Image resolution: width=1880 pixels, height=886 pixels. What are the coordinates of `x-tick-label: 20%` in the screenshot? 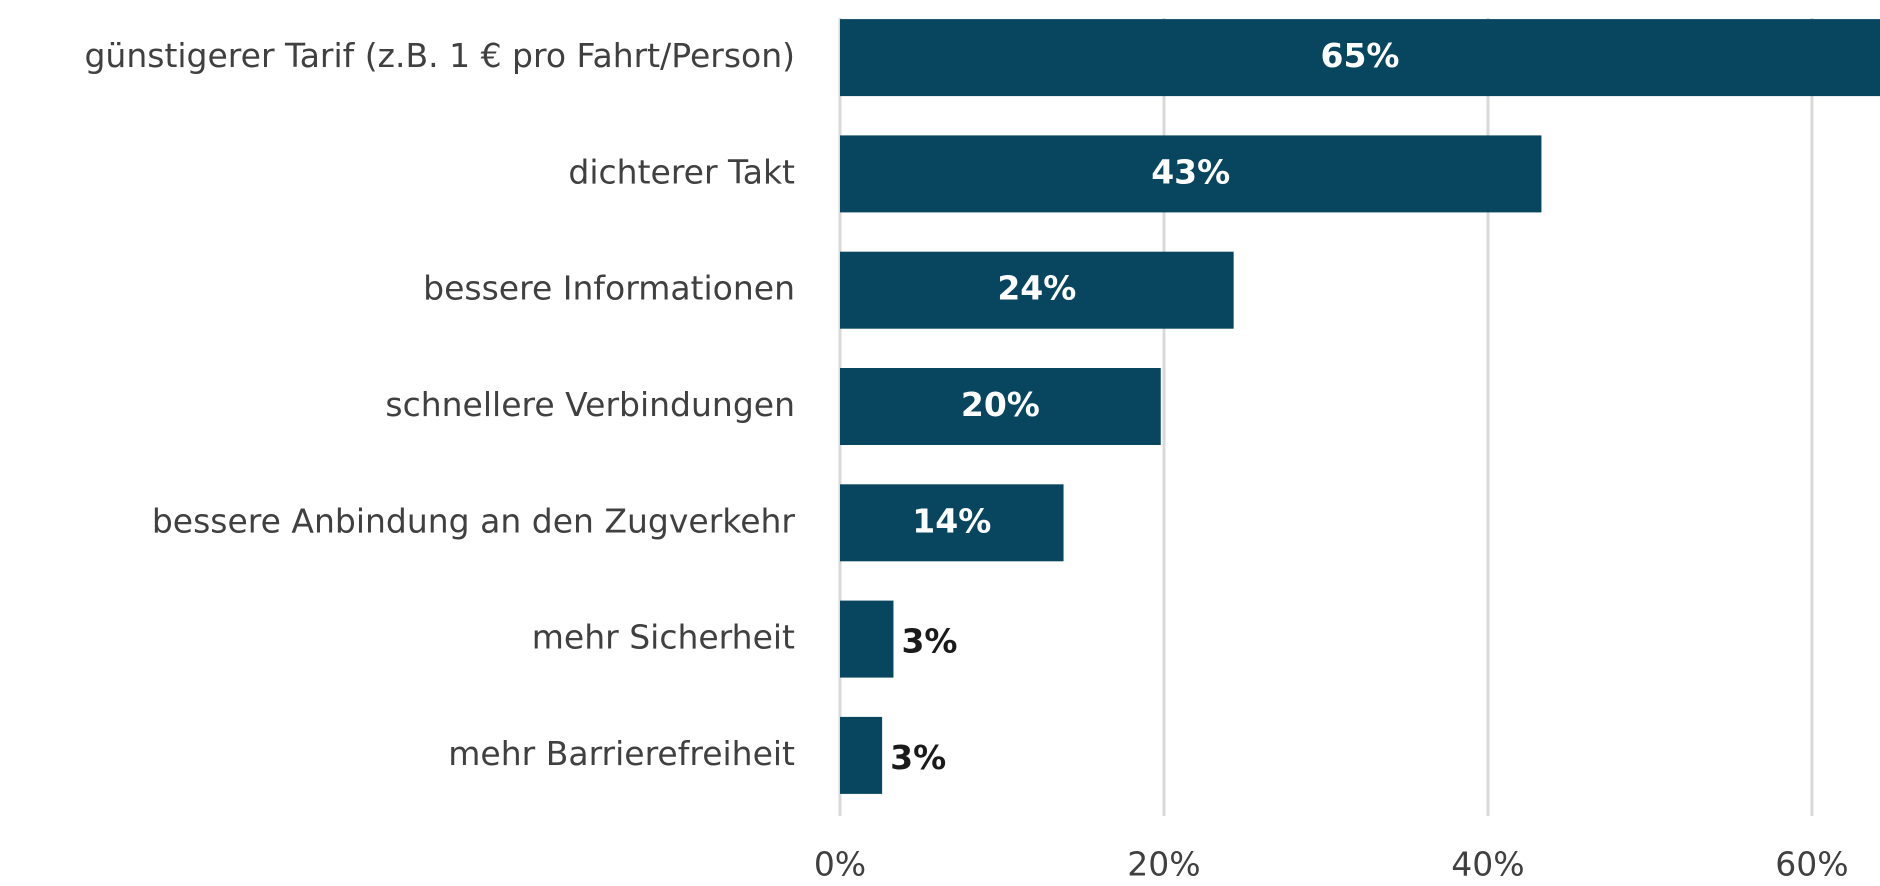 It's located at (1163, 864).